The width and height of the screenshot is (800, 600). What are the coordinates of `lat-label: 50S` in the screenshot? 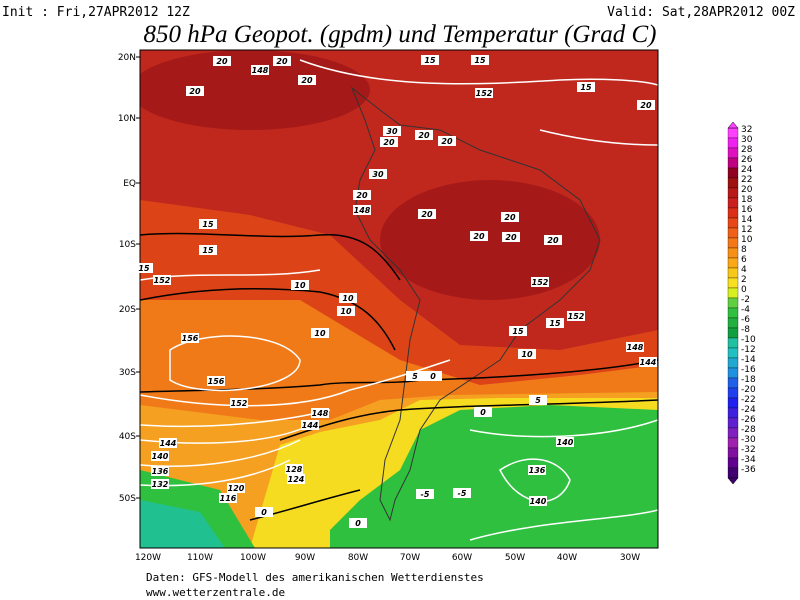 It's located at (127, 499).